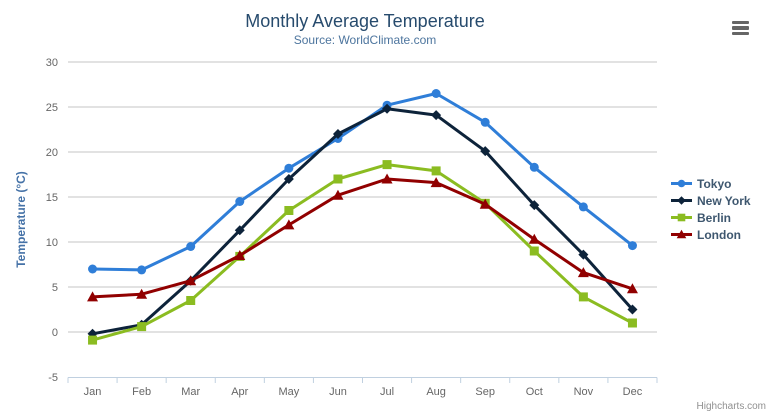 This screenshot has height=416, width=769. I want to click on x-axis-label: Dec, so click(633, 392).